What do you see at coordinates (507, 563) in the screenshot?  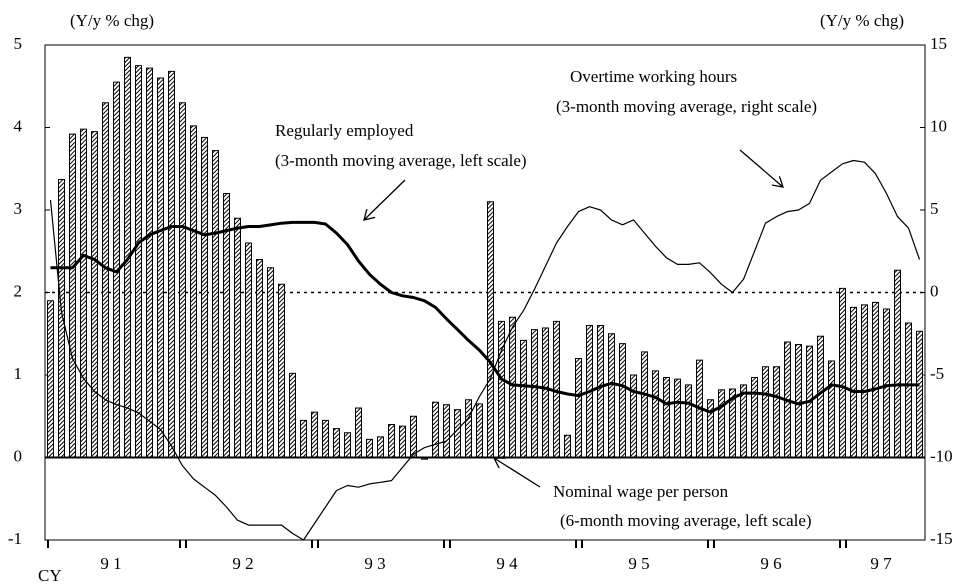 I see `x-group-label: 9 4` at bounding box center [507, 563].